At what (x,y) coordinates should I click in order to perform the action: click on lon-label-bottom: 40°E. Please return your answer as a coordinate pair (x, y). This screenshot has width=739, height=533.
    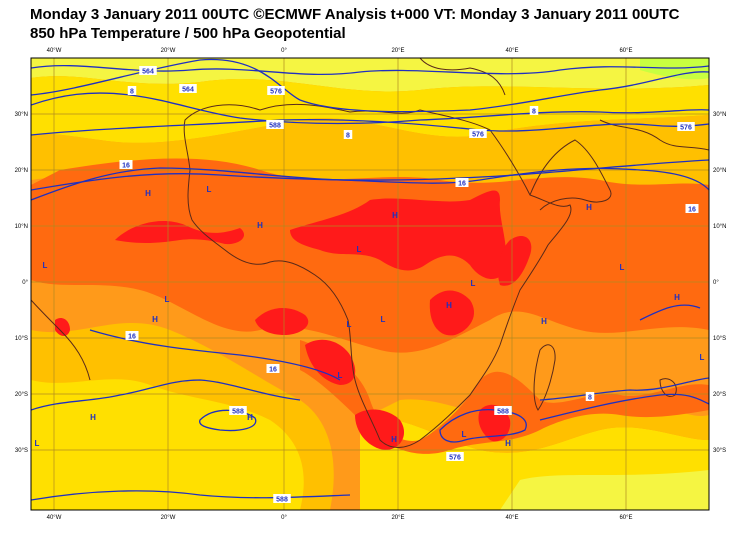
    Looking at the image, I should click on (511, 518).